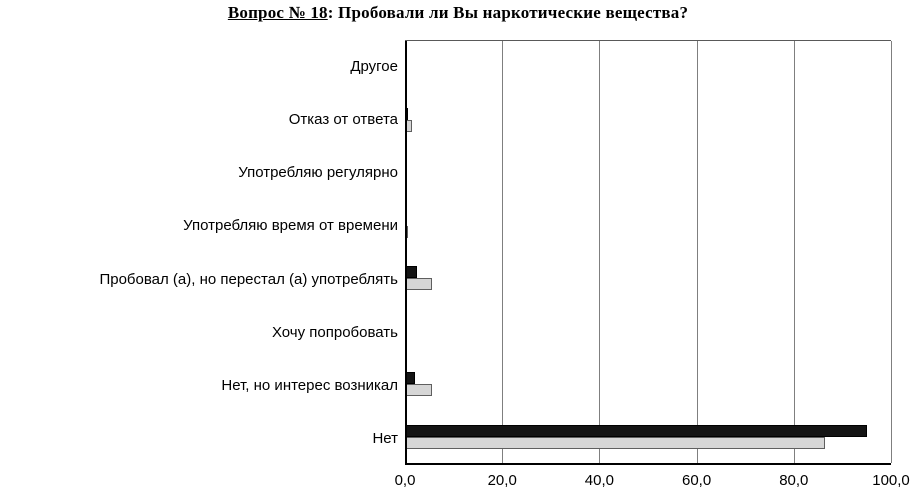 This screenshot has width=916, height=500. I want to click on chart-title-question-number: Вопрос № 18, so click(277, 12).